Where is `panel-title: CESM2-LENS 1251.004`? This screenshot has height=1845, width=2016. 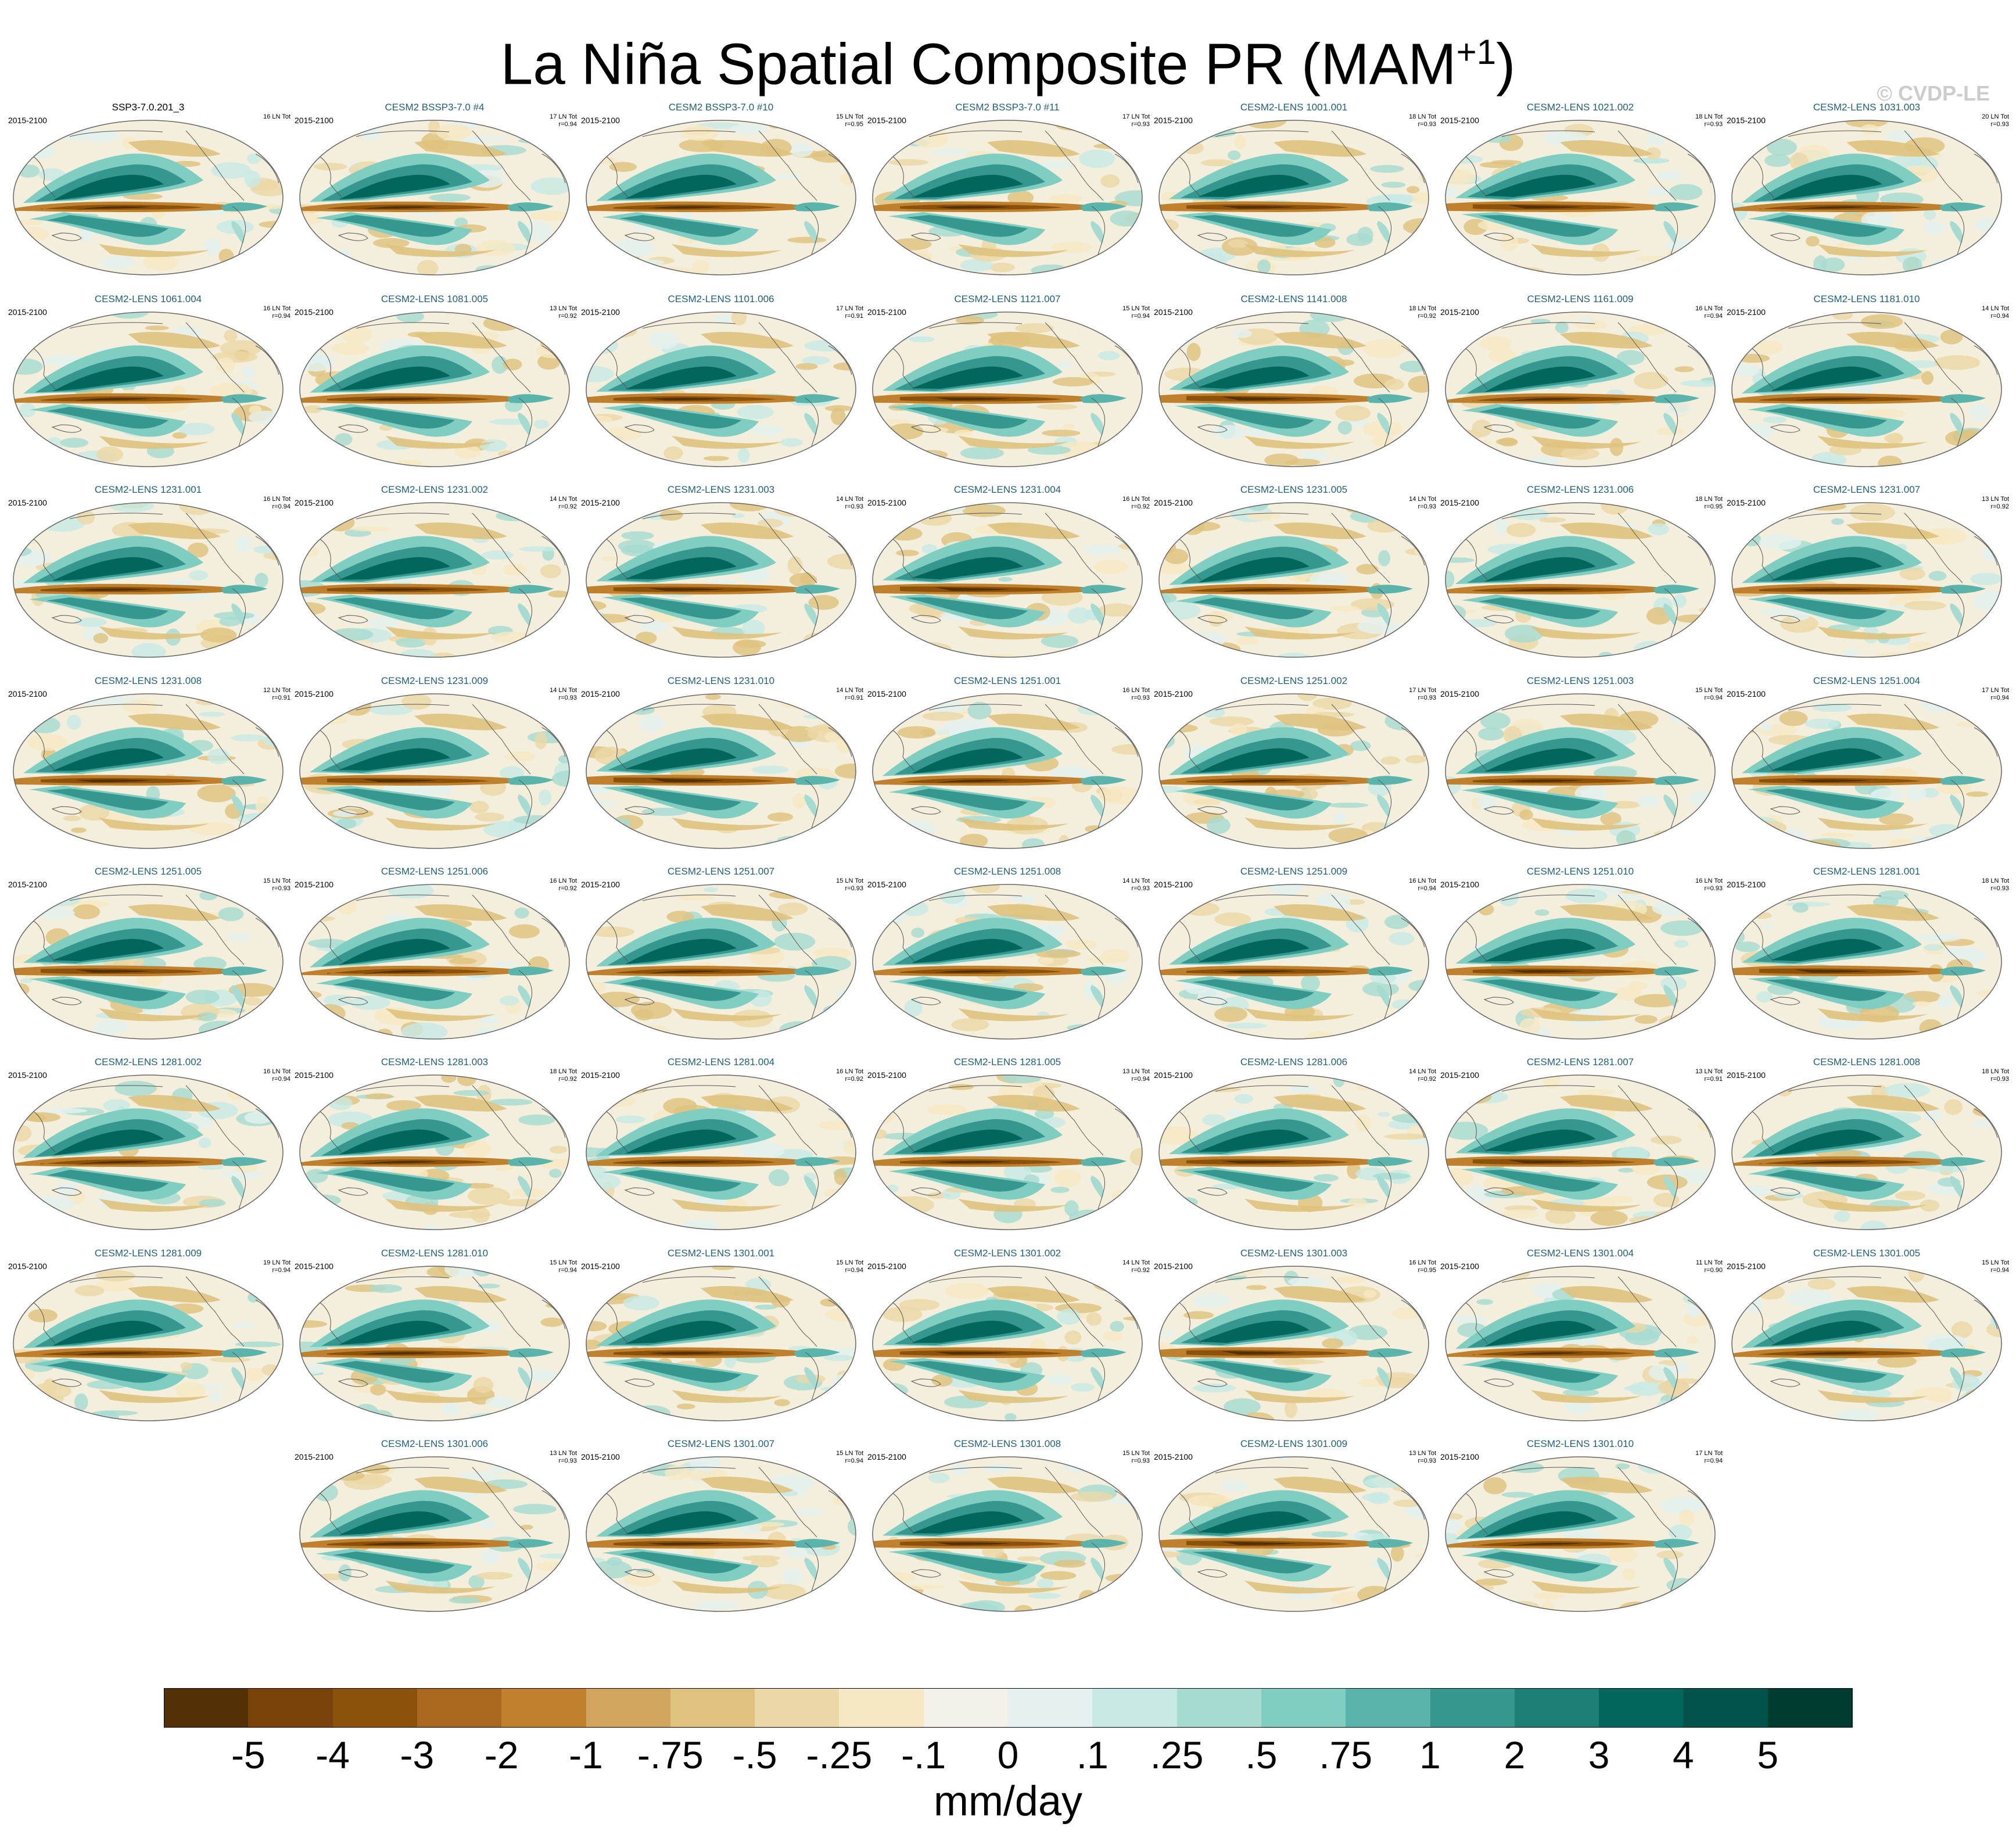 panel-title: CESM2-LENS 1251.004 is located at coordinates (1867, 681).